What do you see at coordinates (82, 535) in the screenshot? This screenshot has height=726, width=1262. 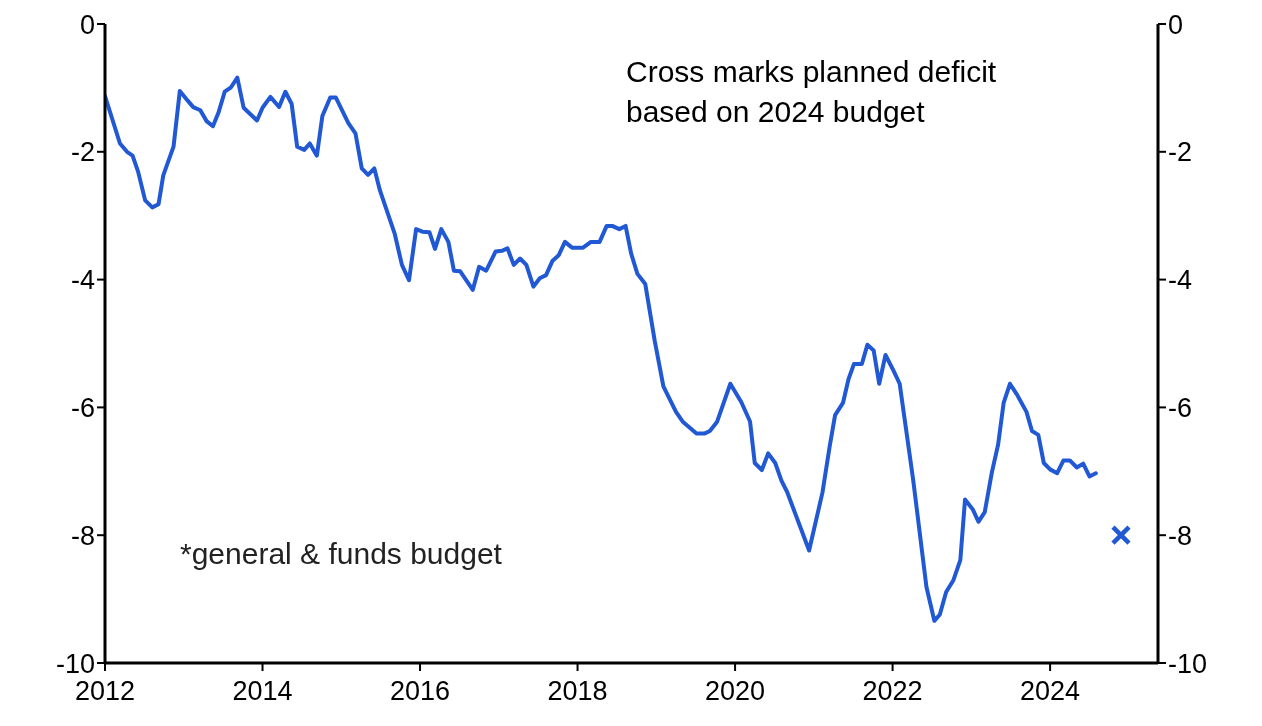 I see `y-tick-label: -8` at bounding box center [82, 535].